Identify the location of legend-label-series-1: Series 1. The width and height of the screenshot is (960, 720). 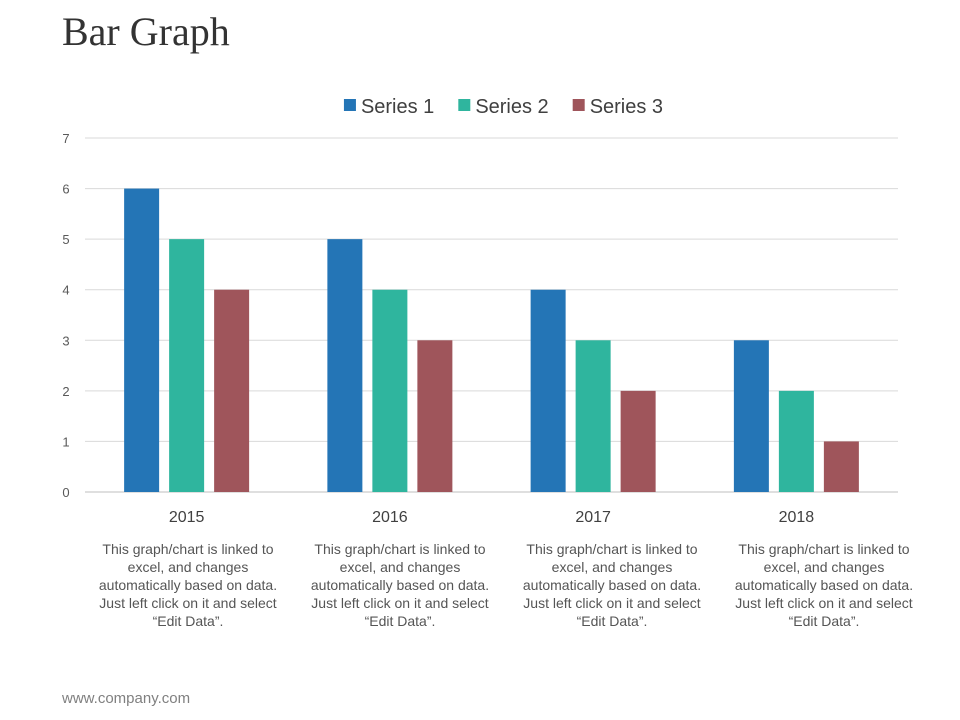
(397, 107).